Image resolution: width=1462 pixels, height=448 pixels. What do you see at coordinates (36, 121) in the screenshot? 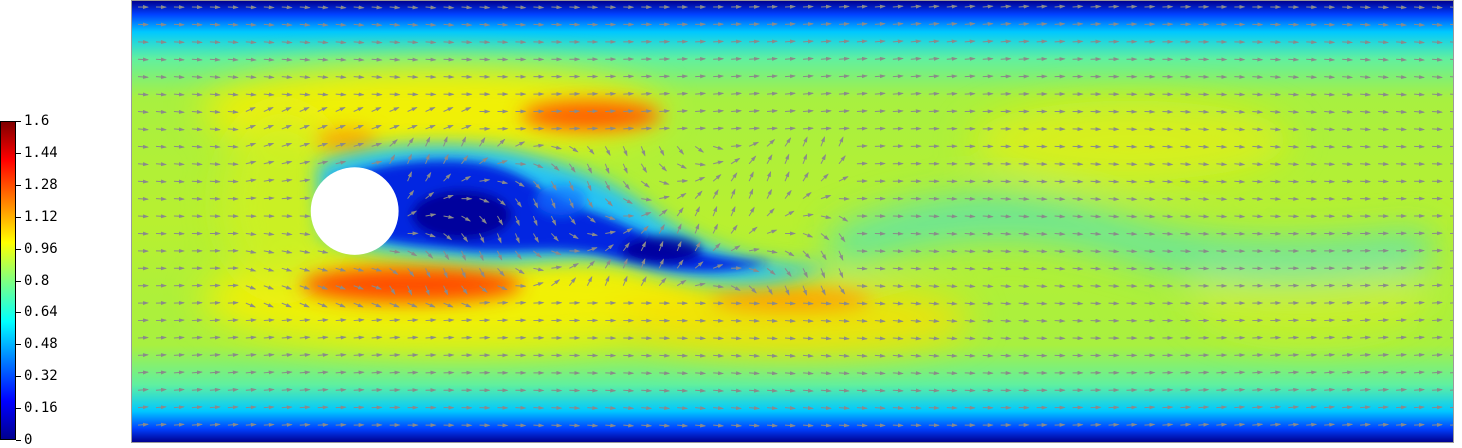
I see `colorbar-tick-label: 1.6` at bounding box center [36, 121].